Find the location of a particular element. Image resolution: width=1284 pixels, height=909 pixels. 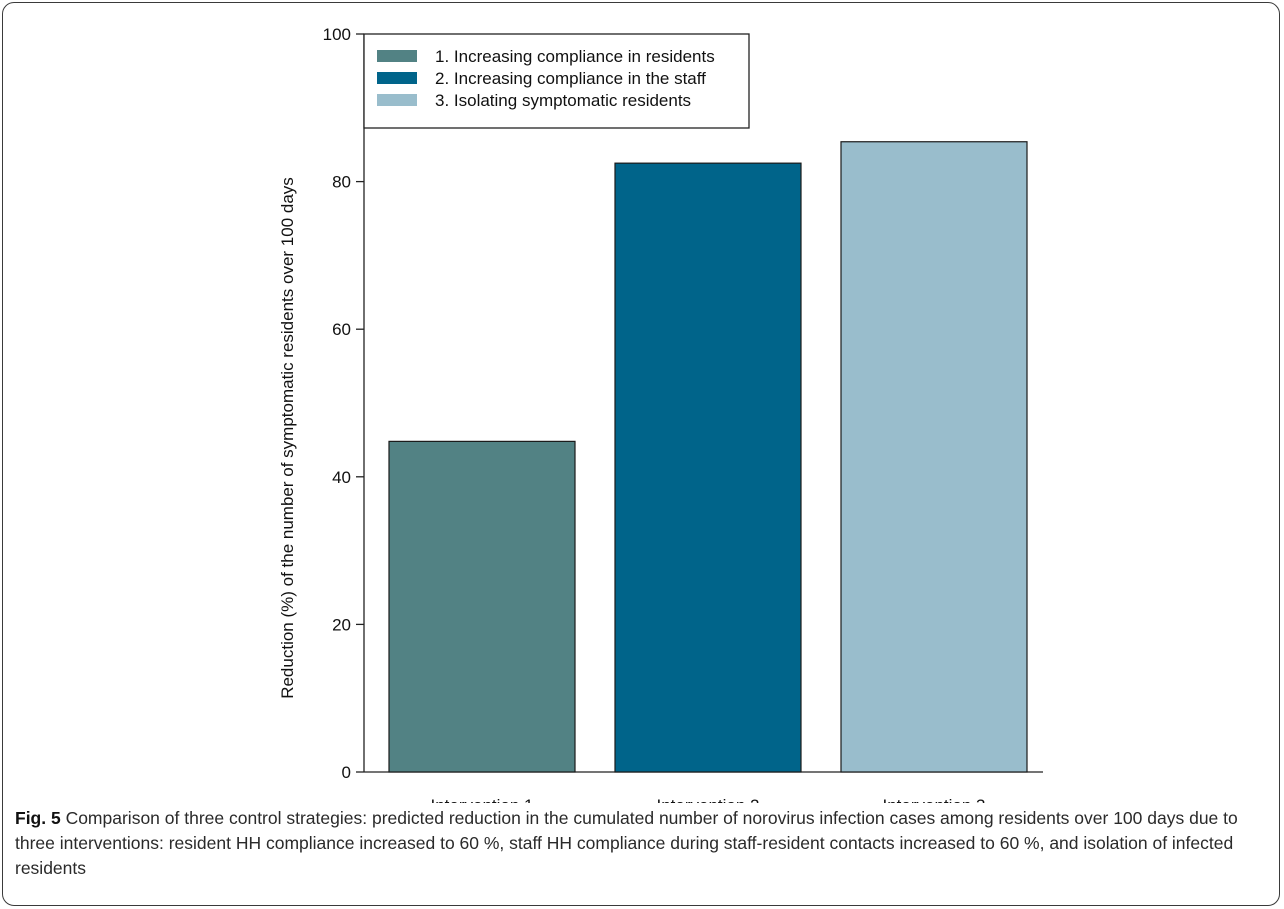

y-tick-label: 100 is located at coordinates (337, 34).